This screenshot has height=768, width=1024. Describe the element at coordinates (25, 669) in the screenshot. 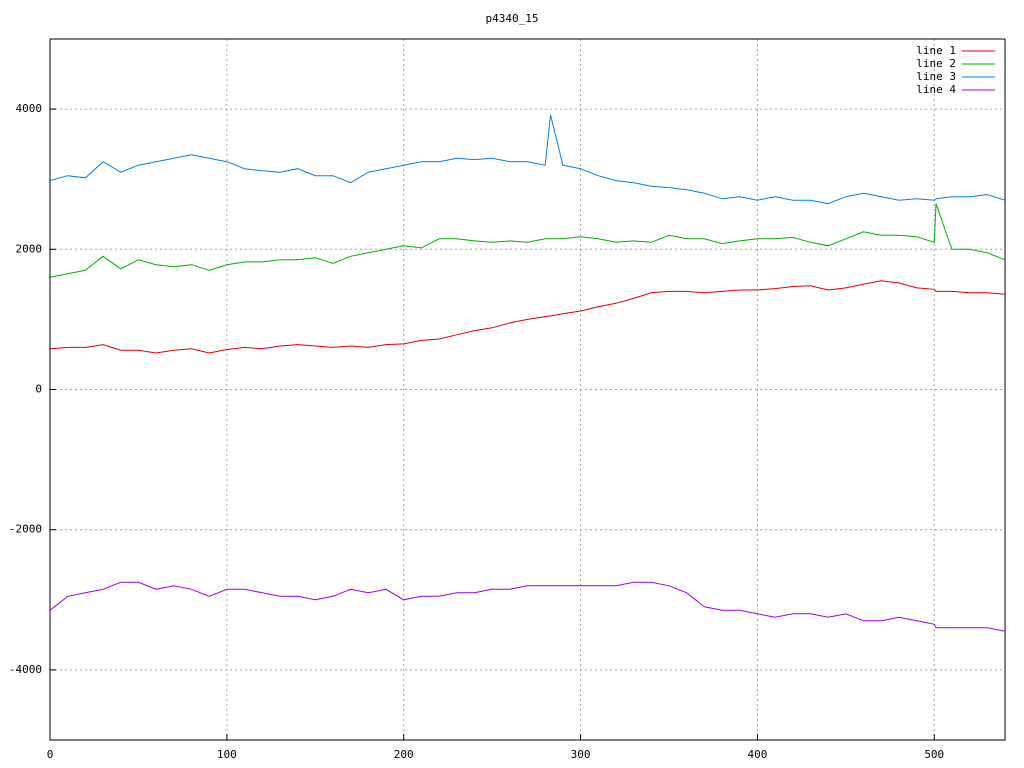

I see `y-tick-label: -4000` at that location.